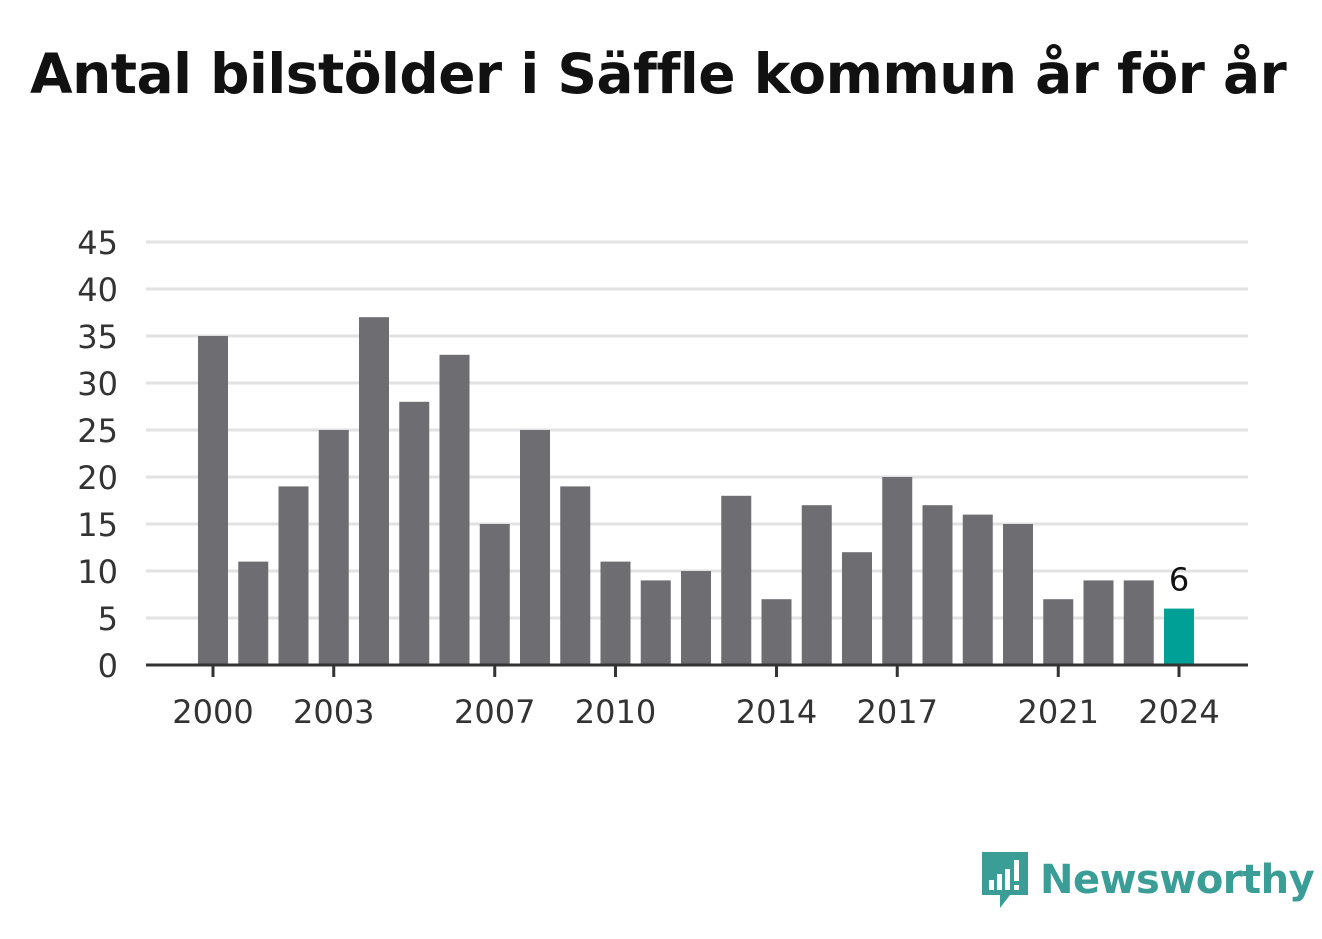 The width and height of the screenshot is (1322, 939). I want to click on x-tick-label: 2024, so click(1178, 712).